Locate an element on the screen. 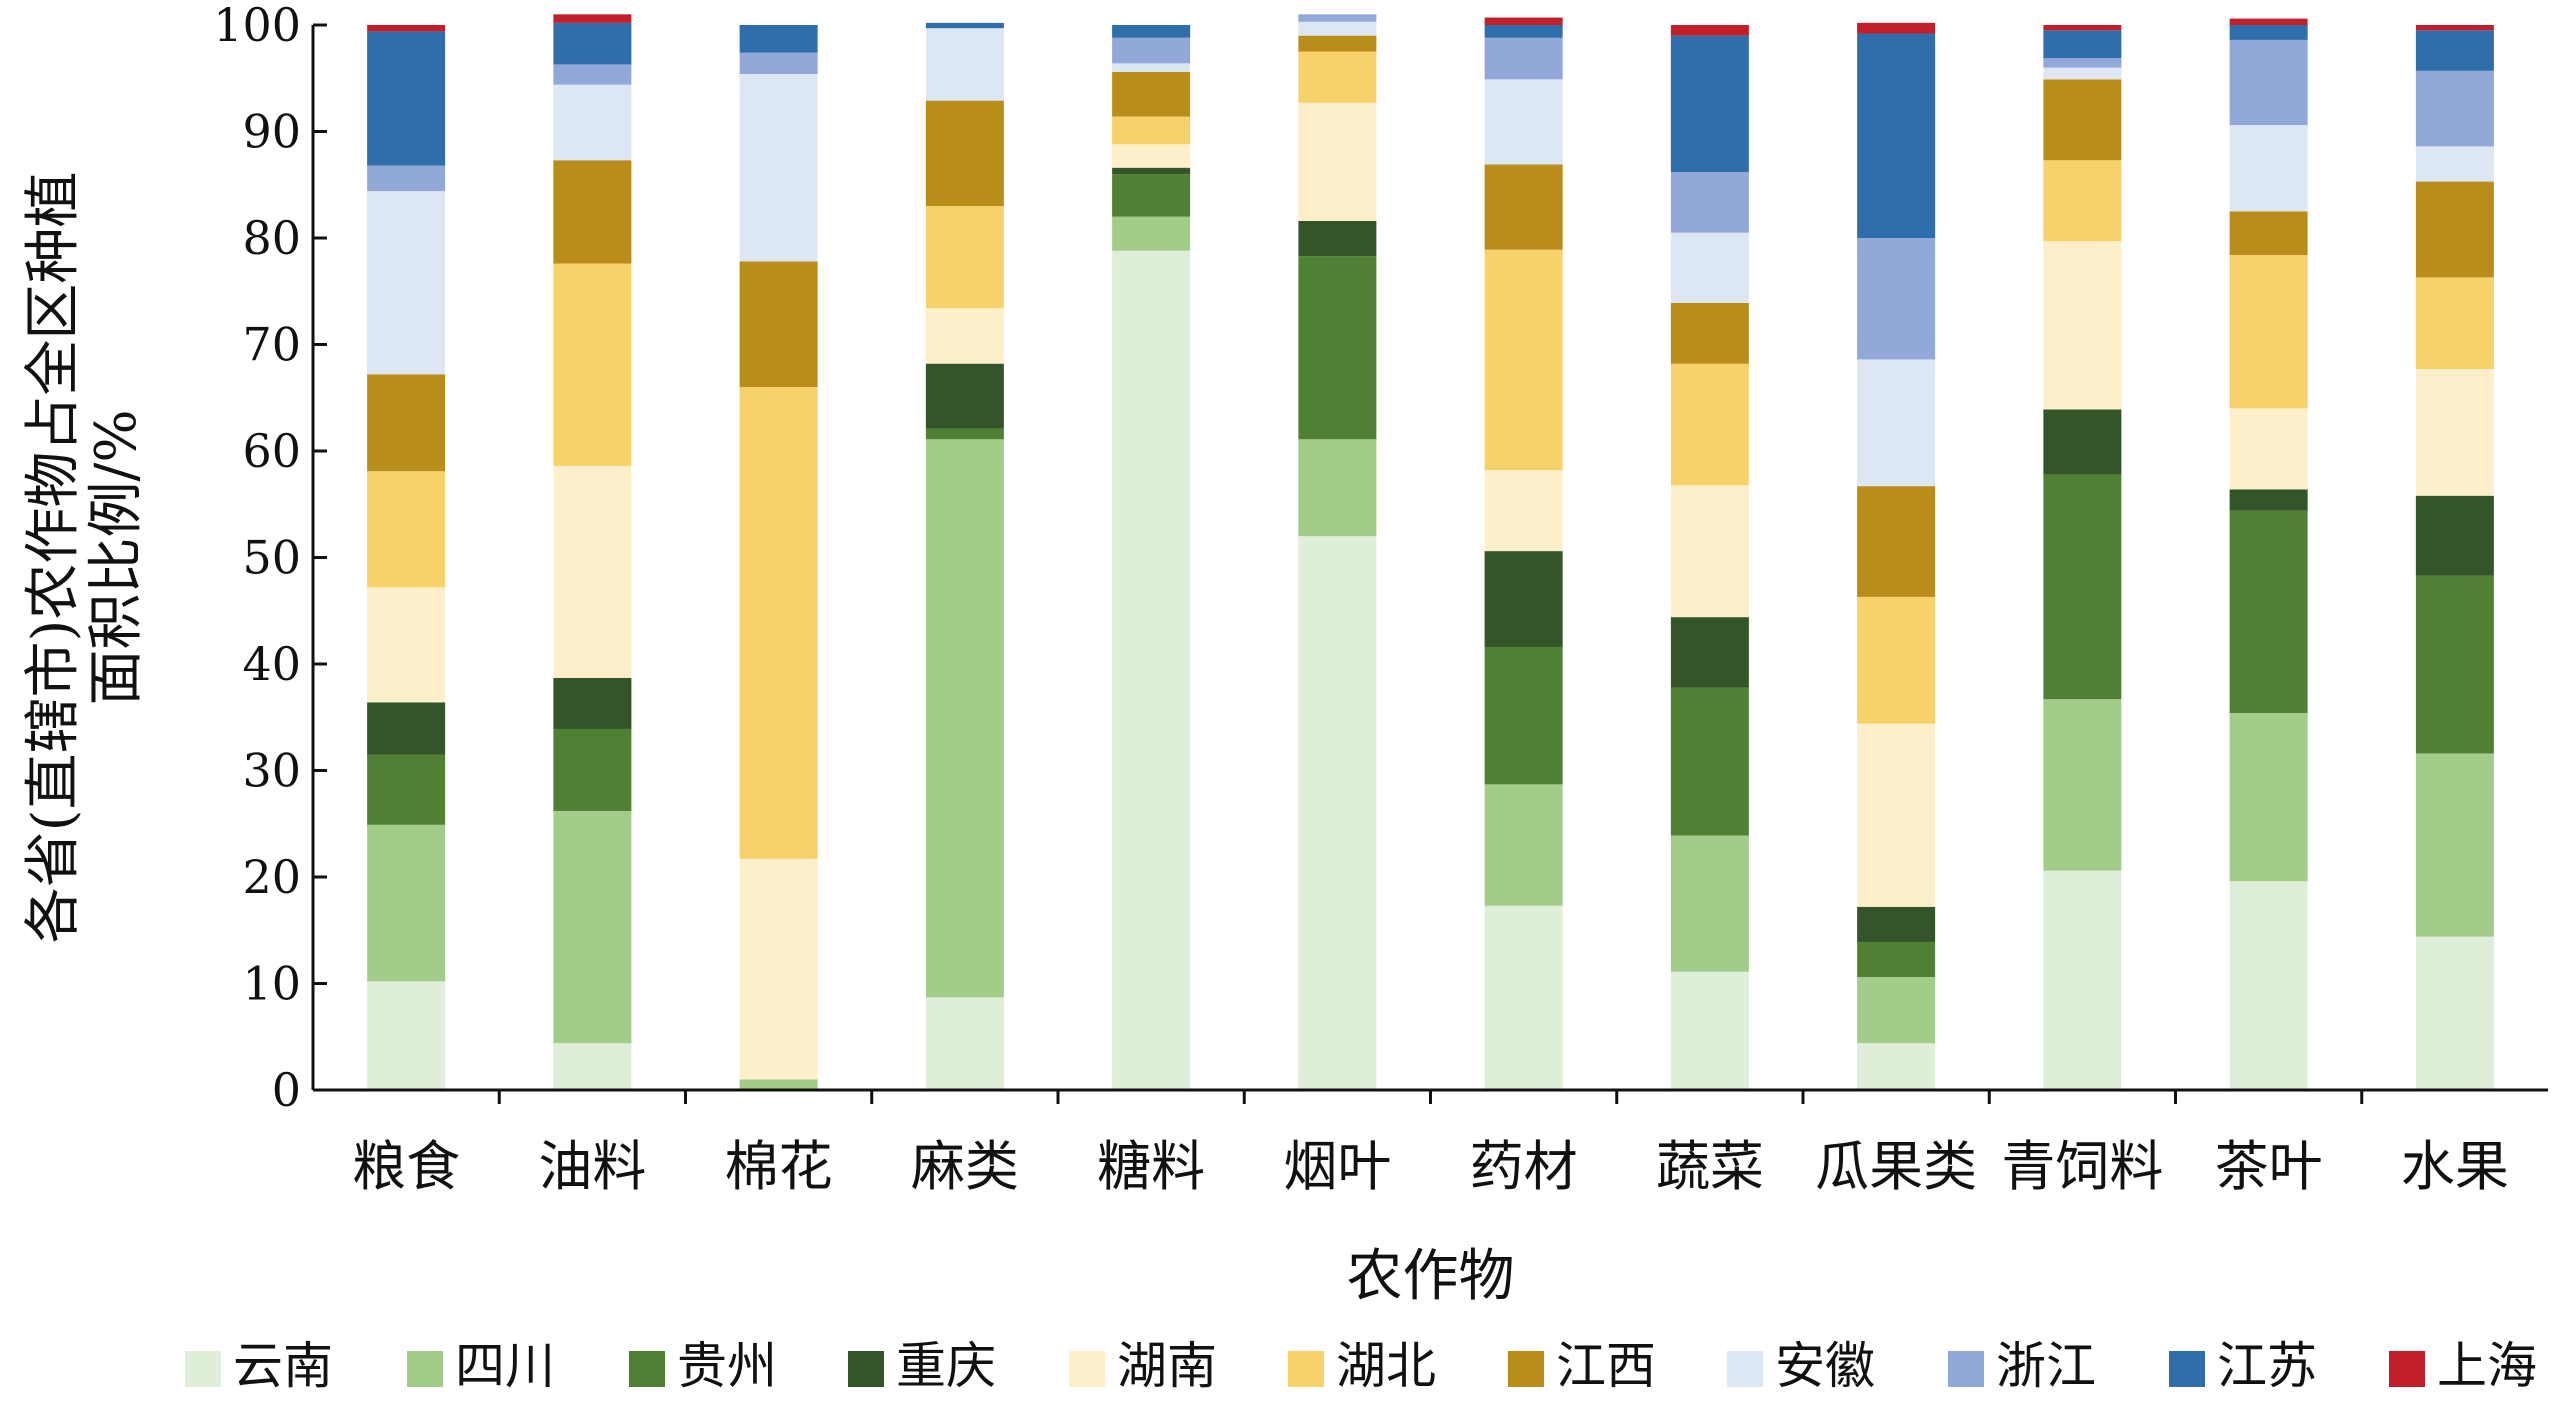 Image resolution: width=2567 pixels, height=1417 pixels. y-tick-label: 10 is located at coordinates (271, 984).